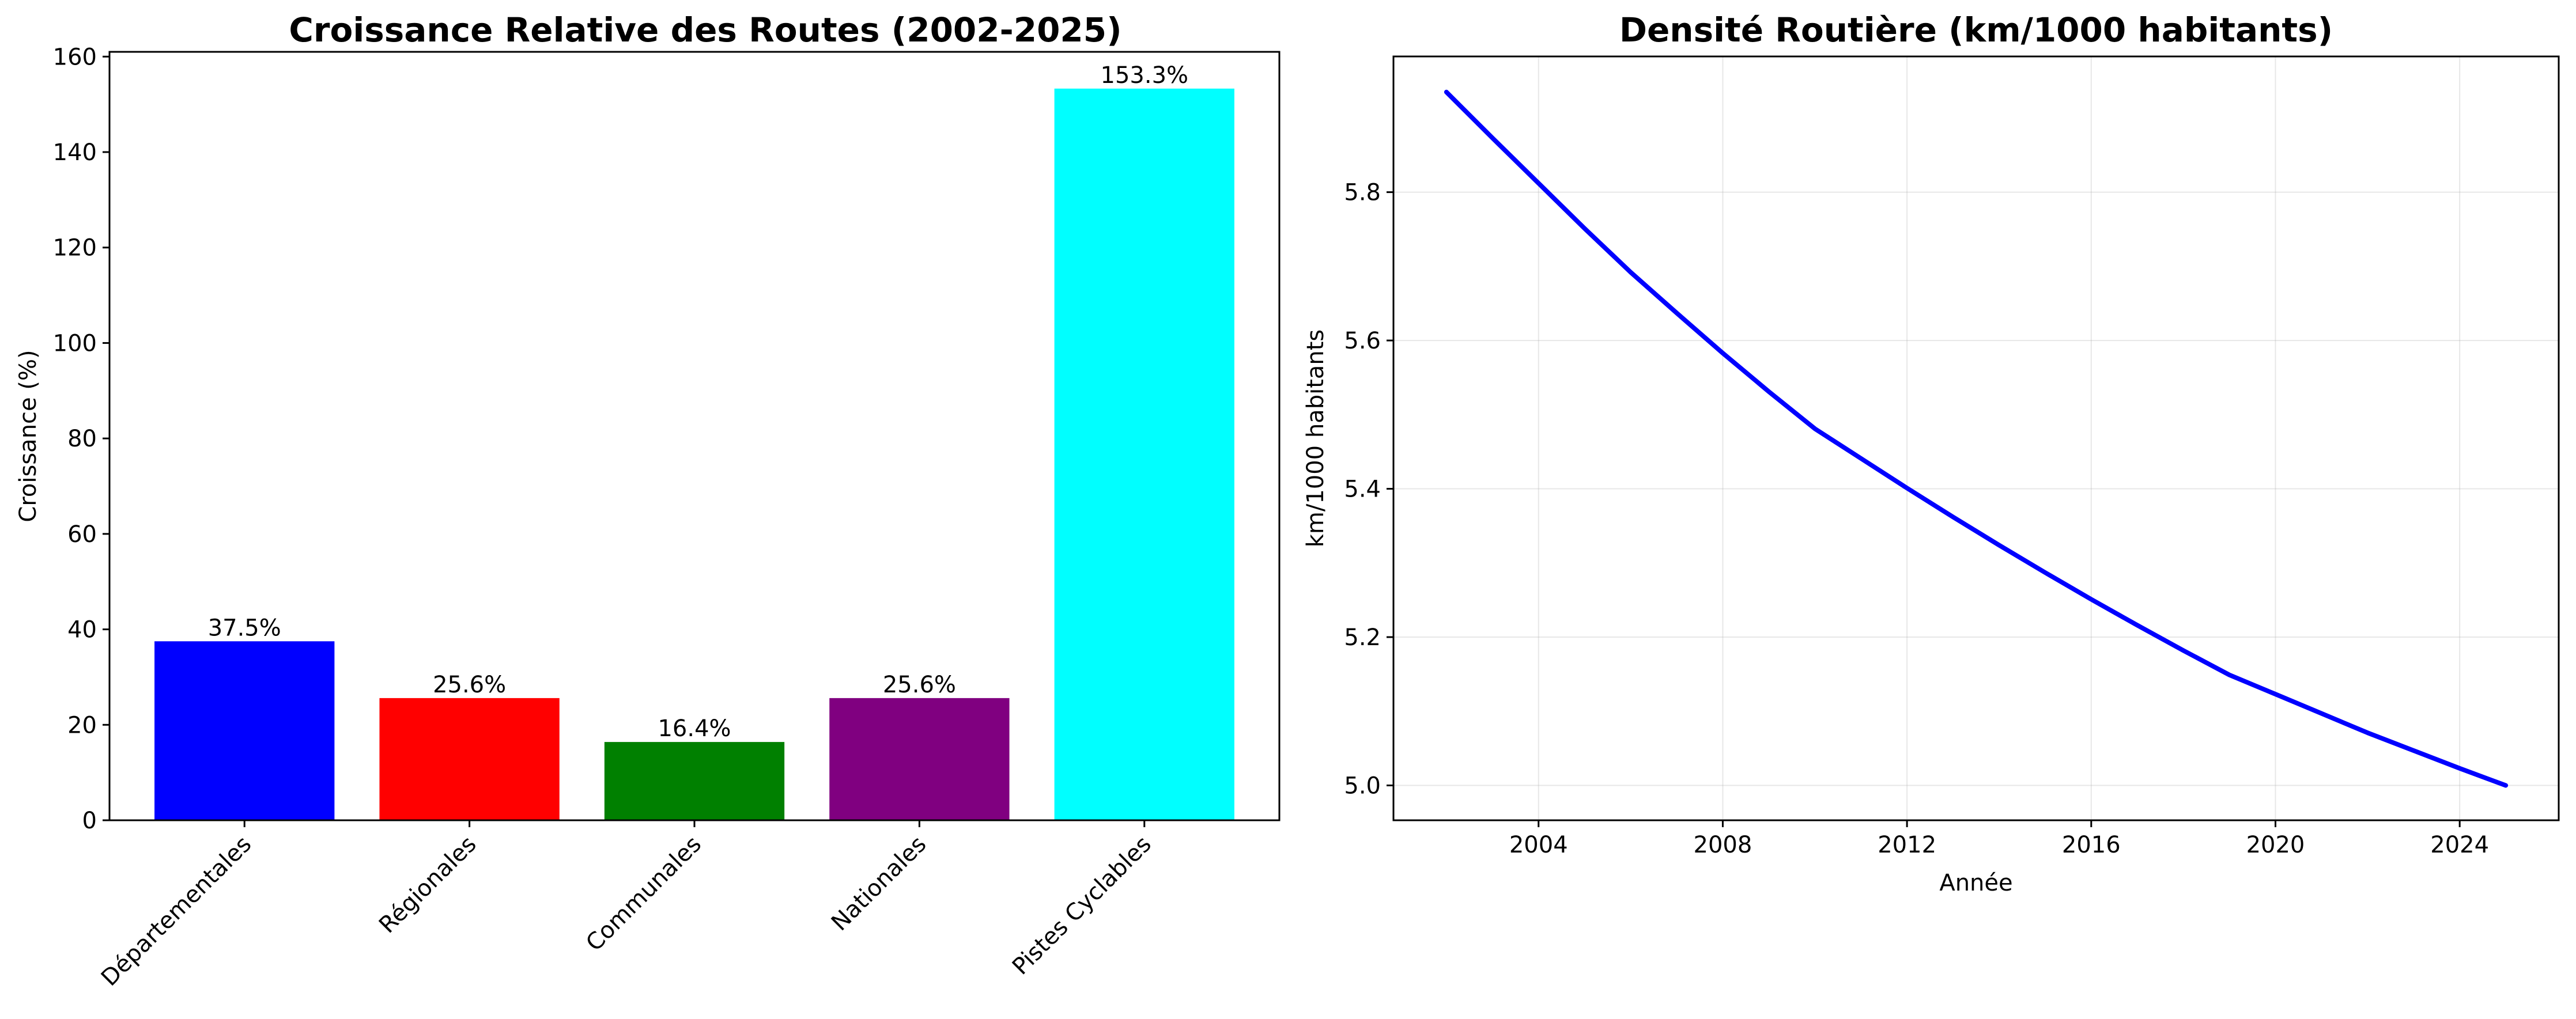 The width and height of the screenshot is (2576, 1019). Describe the element at coordinates (644, 894) in the screenshot. I see `x-tick-label: Communales` at that location.